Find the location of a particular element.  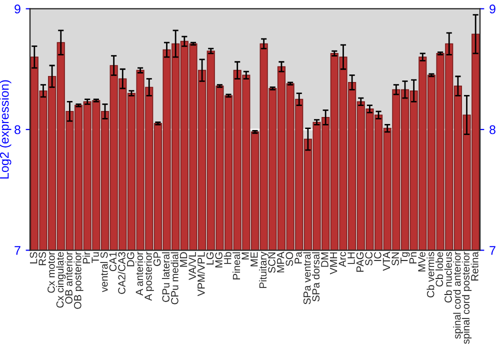

y2-tick-label: 7 is located at coordinates (493, 250).